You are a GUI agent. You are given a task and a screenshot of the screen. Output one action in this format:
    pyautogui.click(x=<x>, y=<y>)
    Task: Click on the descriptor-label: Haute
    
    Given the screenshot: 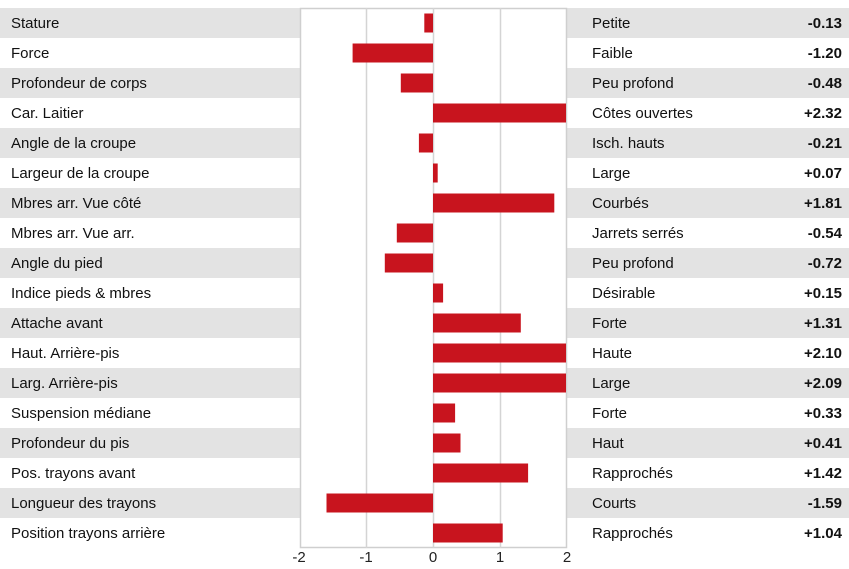 What is the action you would take?
    pyautogui.click(x=612, y=353)
    